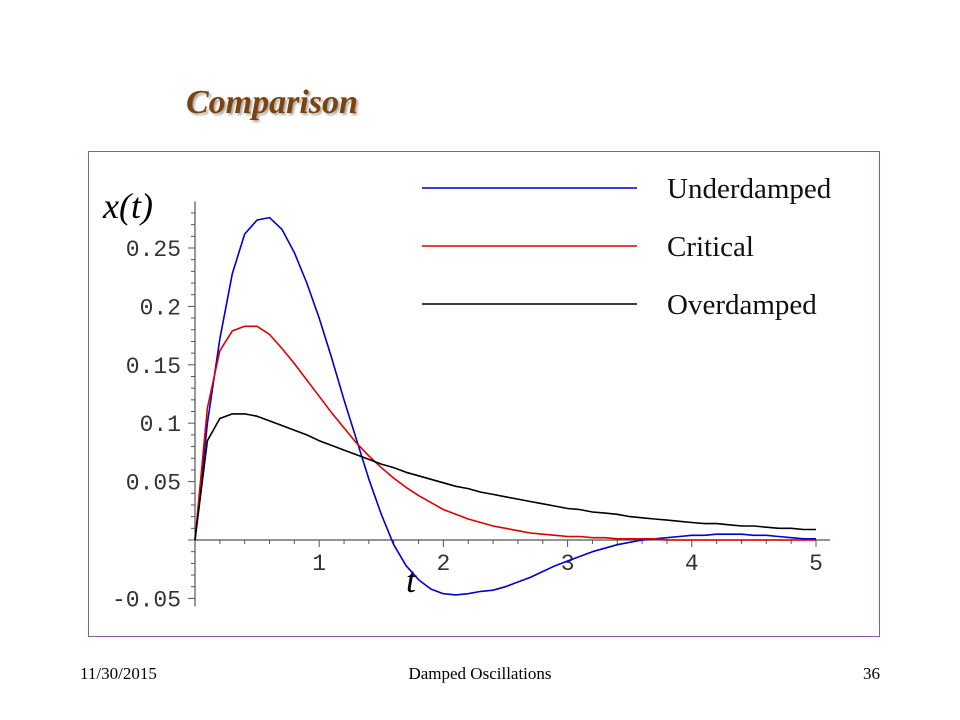 The height and width of the screenshot is (720, 960). I want to click on chart-legend: Underdamped Critical Overdamped, so click(627, 247).